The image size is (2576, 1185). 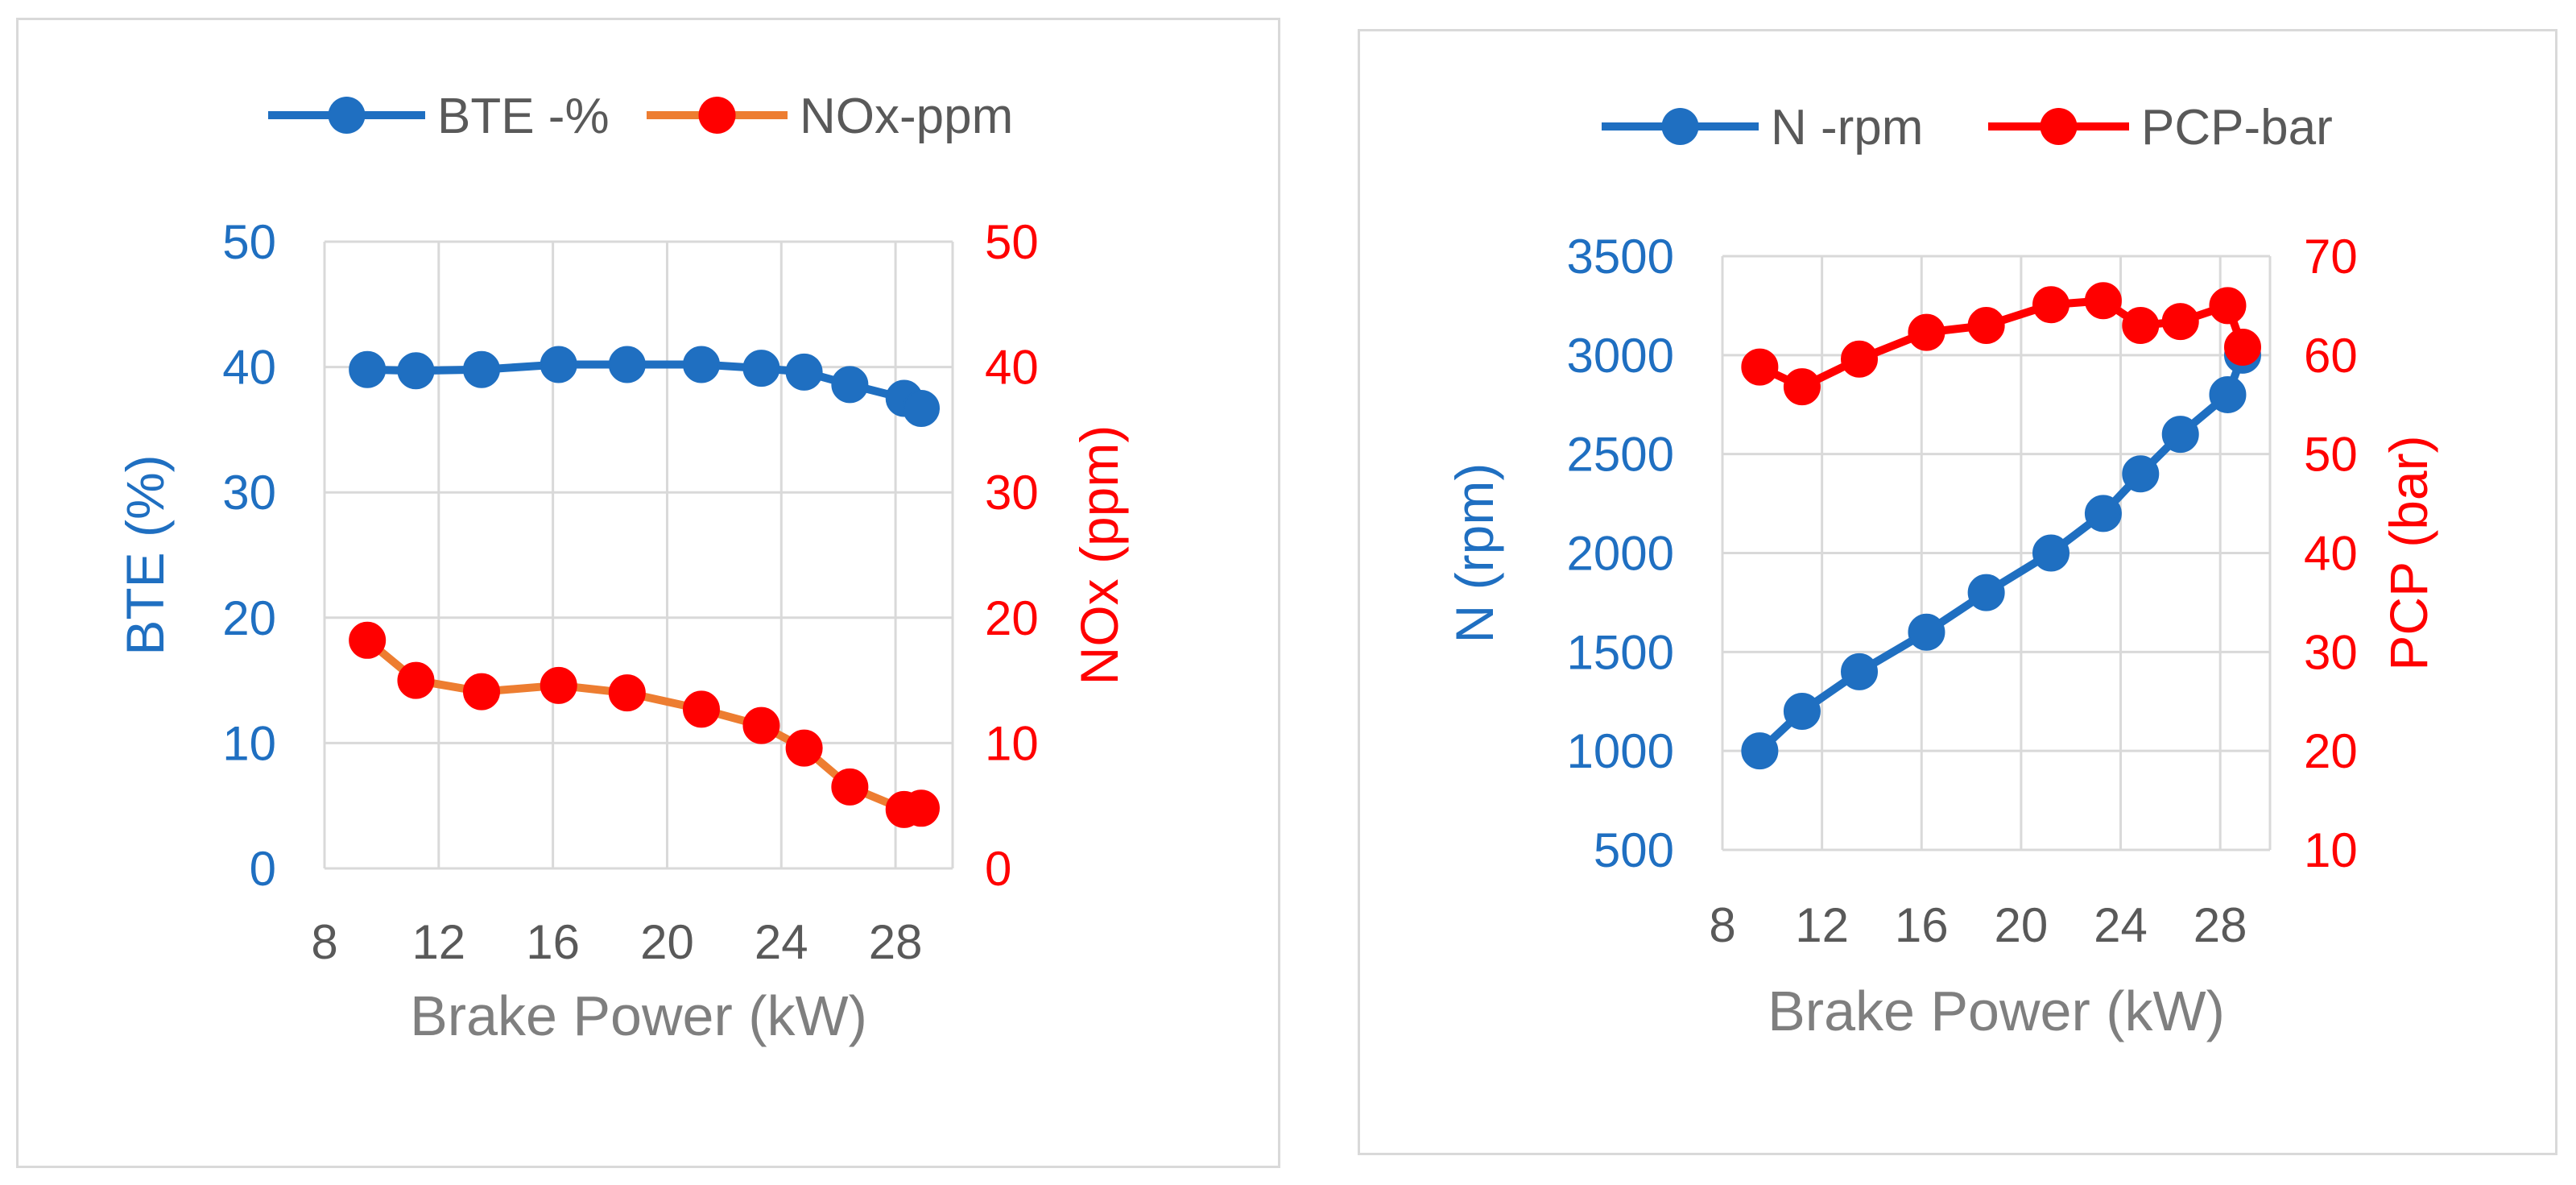 What do you see at coordinates (249, 493) in the screenshot?
I see `y-left-tick-label: 30` at bounding box center [249, 493].